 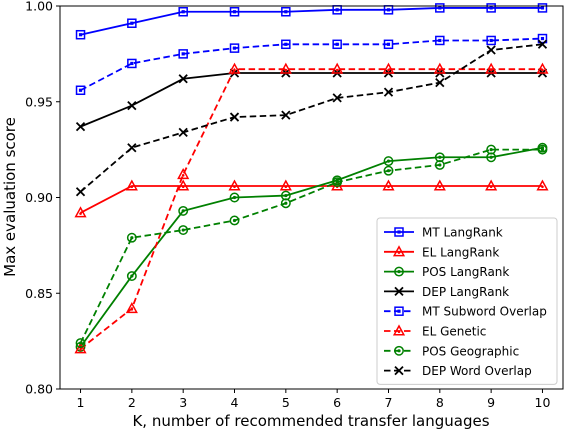 I want to click on legend-item: MT LangRank, so click(x=443, y=233).